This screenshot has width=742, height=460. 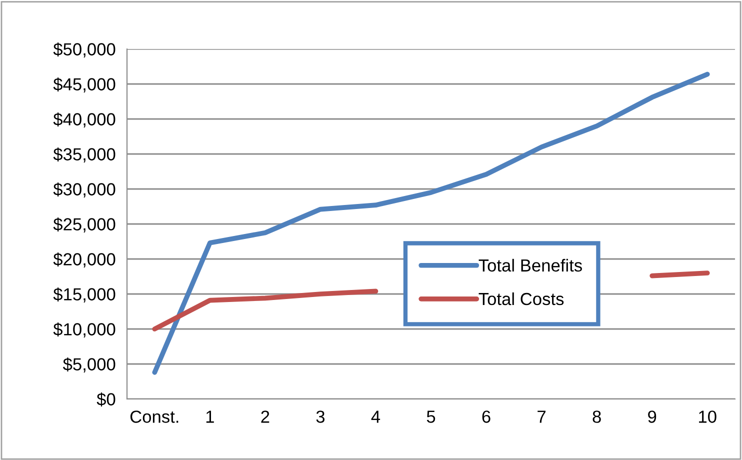 What do you see at coordinates (84, 330) in the screenshot?
I see `y-tick-label: $10,000` at bounding box center [84, 330].